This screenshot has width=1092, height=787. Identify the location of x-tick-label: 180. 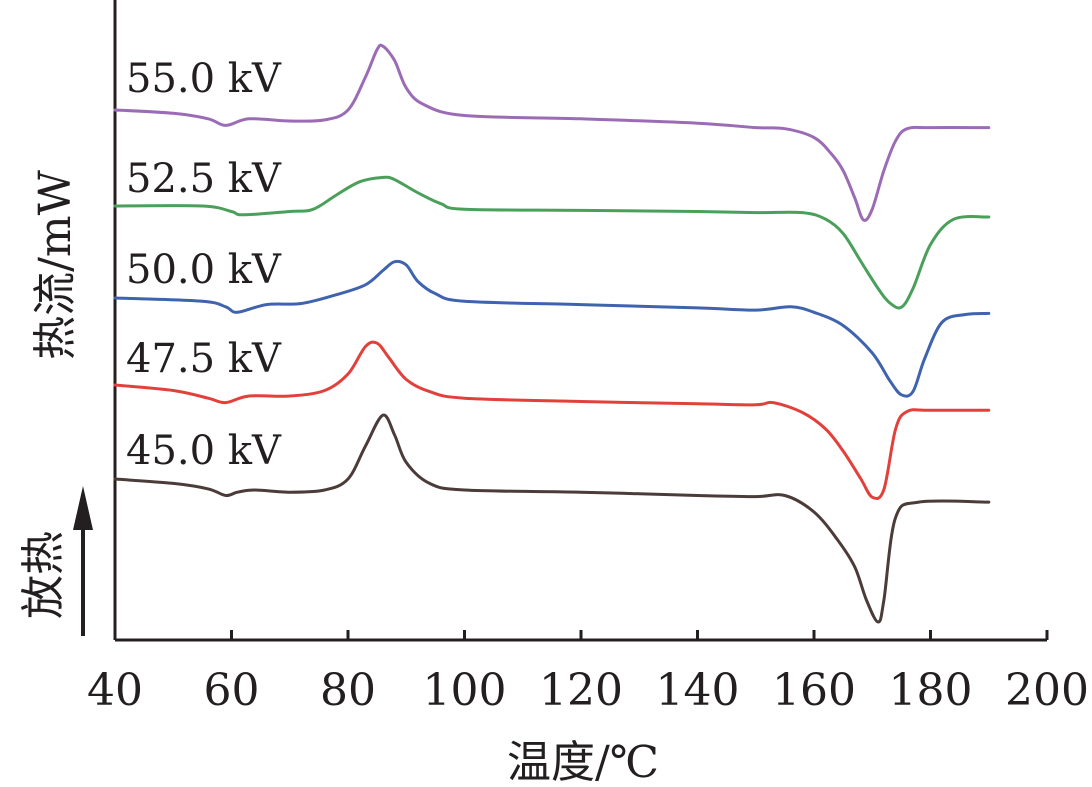
(931, 690).